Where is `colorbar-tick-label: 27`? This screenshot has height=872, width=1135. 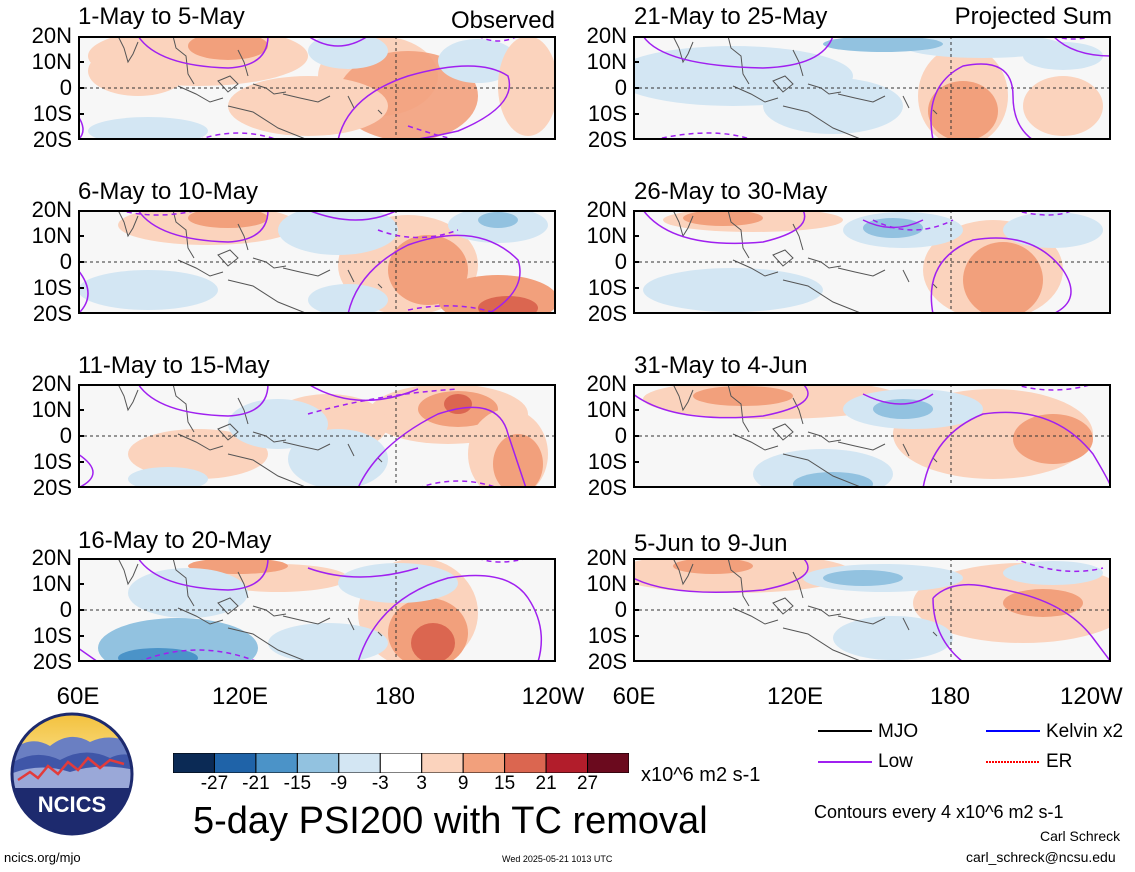
colorbar-tick-label: 27 is located at coordinates (587, 783).